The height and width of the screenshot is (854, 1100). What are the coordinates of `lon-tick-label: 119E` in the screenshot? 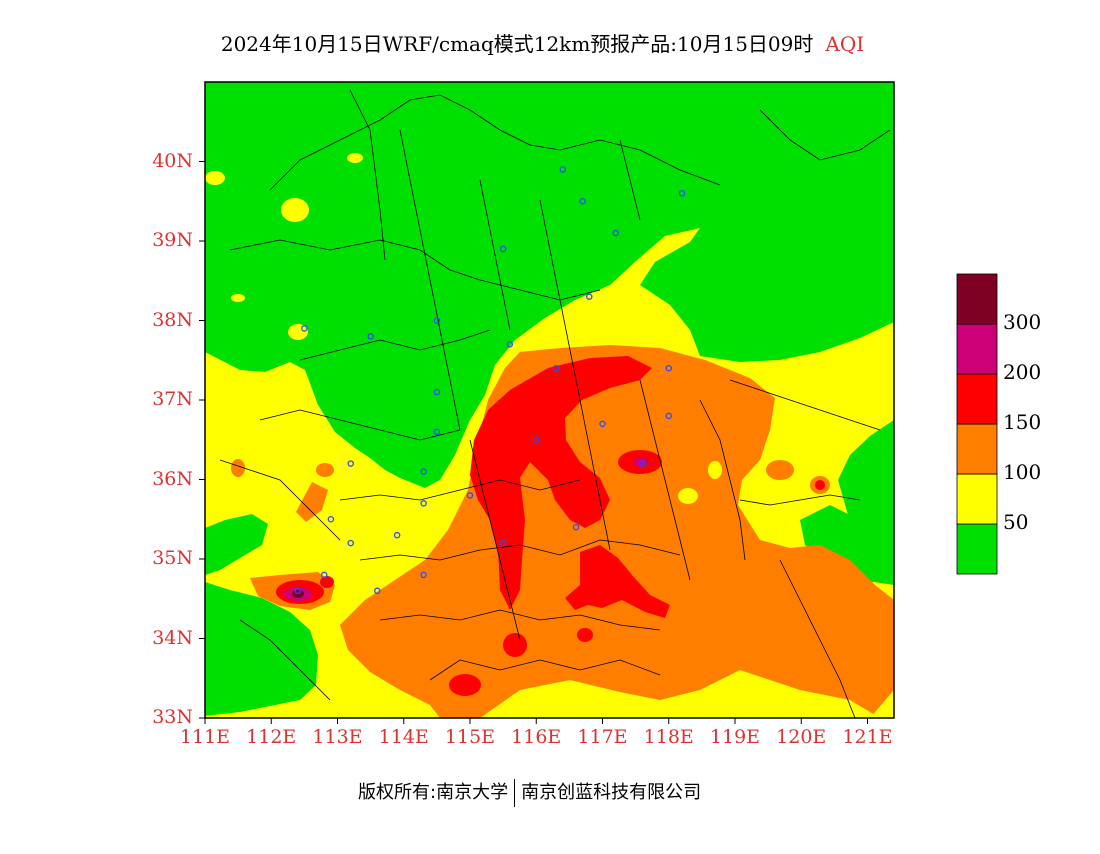 It's located at (735, 737).